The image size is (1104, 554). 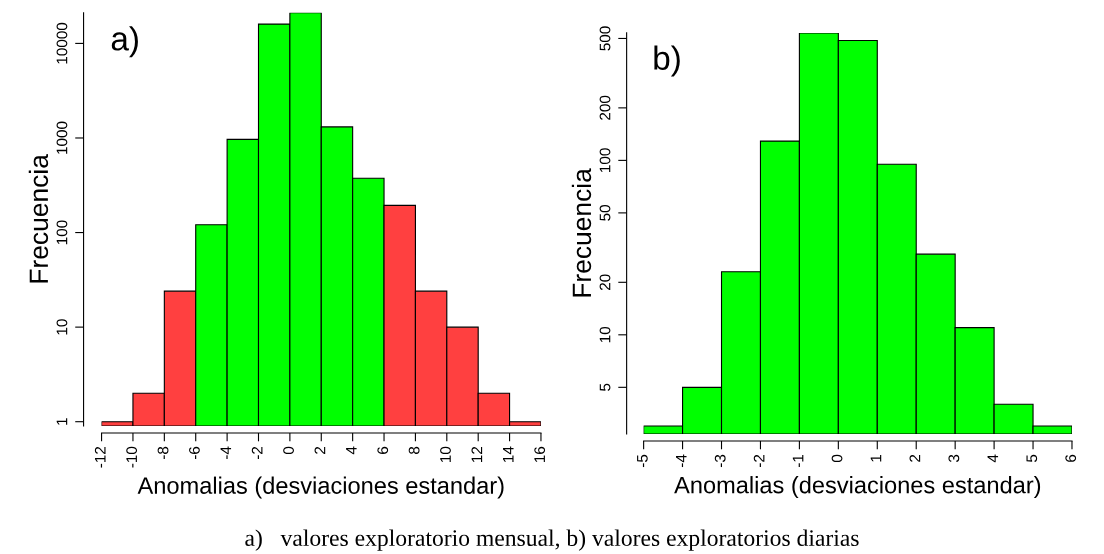 What do you see at coordinates (477, 454) in the screenshot?
I see `x-tick-label: 12` at bounding box center [477, 454].